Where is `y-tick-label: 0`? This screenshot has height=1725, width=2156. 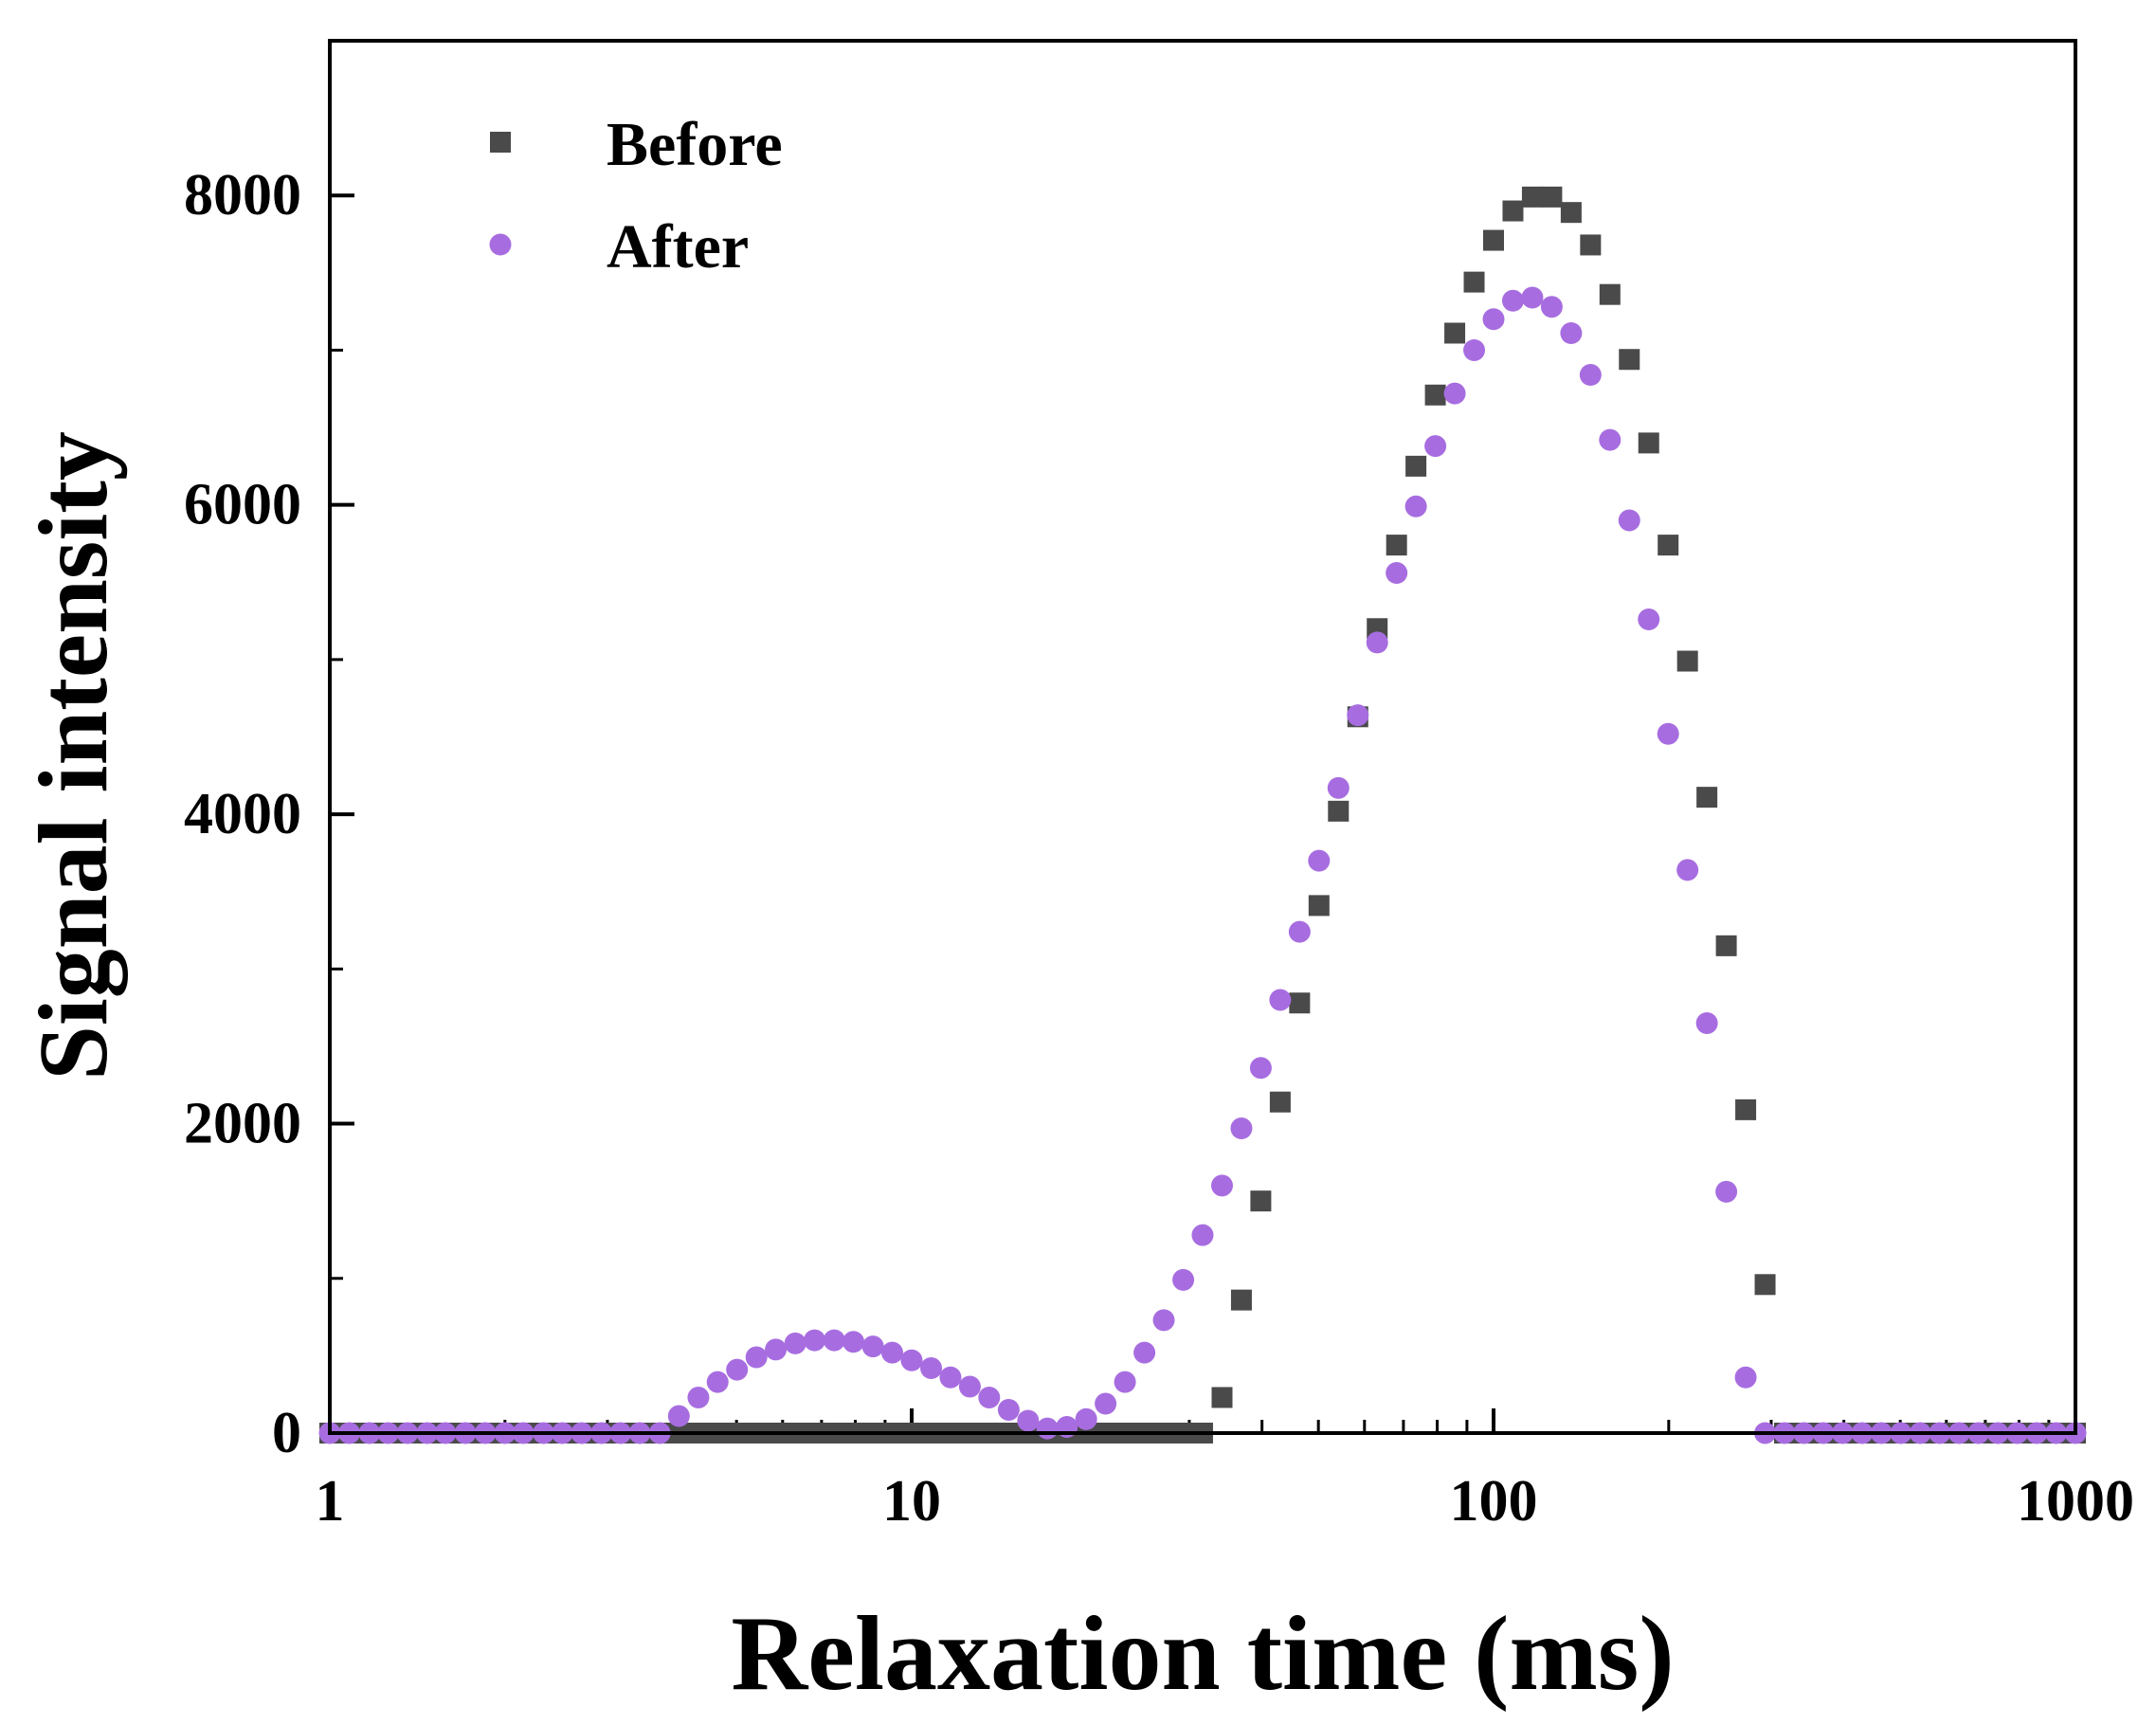
y-tick-label: 0 is located at coordinates (287, 1433).